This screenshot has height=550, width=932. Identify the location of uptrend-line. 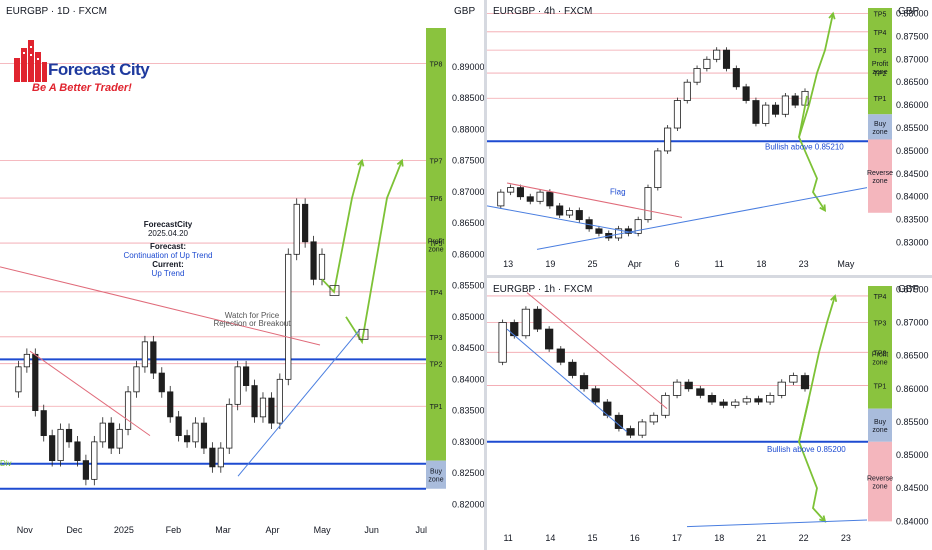
(702, 218).